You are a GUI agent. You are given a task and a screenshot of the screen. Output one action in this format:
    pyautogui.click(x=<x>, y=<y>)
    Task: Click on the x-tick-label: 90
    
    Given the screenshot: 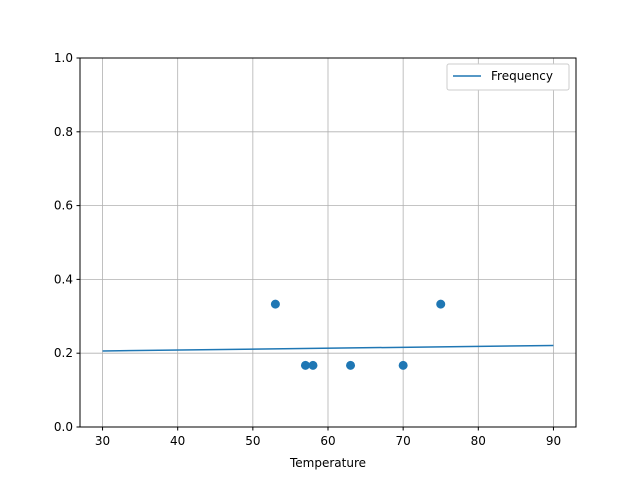 What is the action you would take?
    pyautogui.click(x=553, y=441)
    